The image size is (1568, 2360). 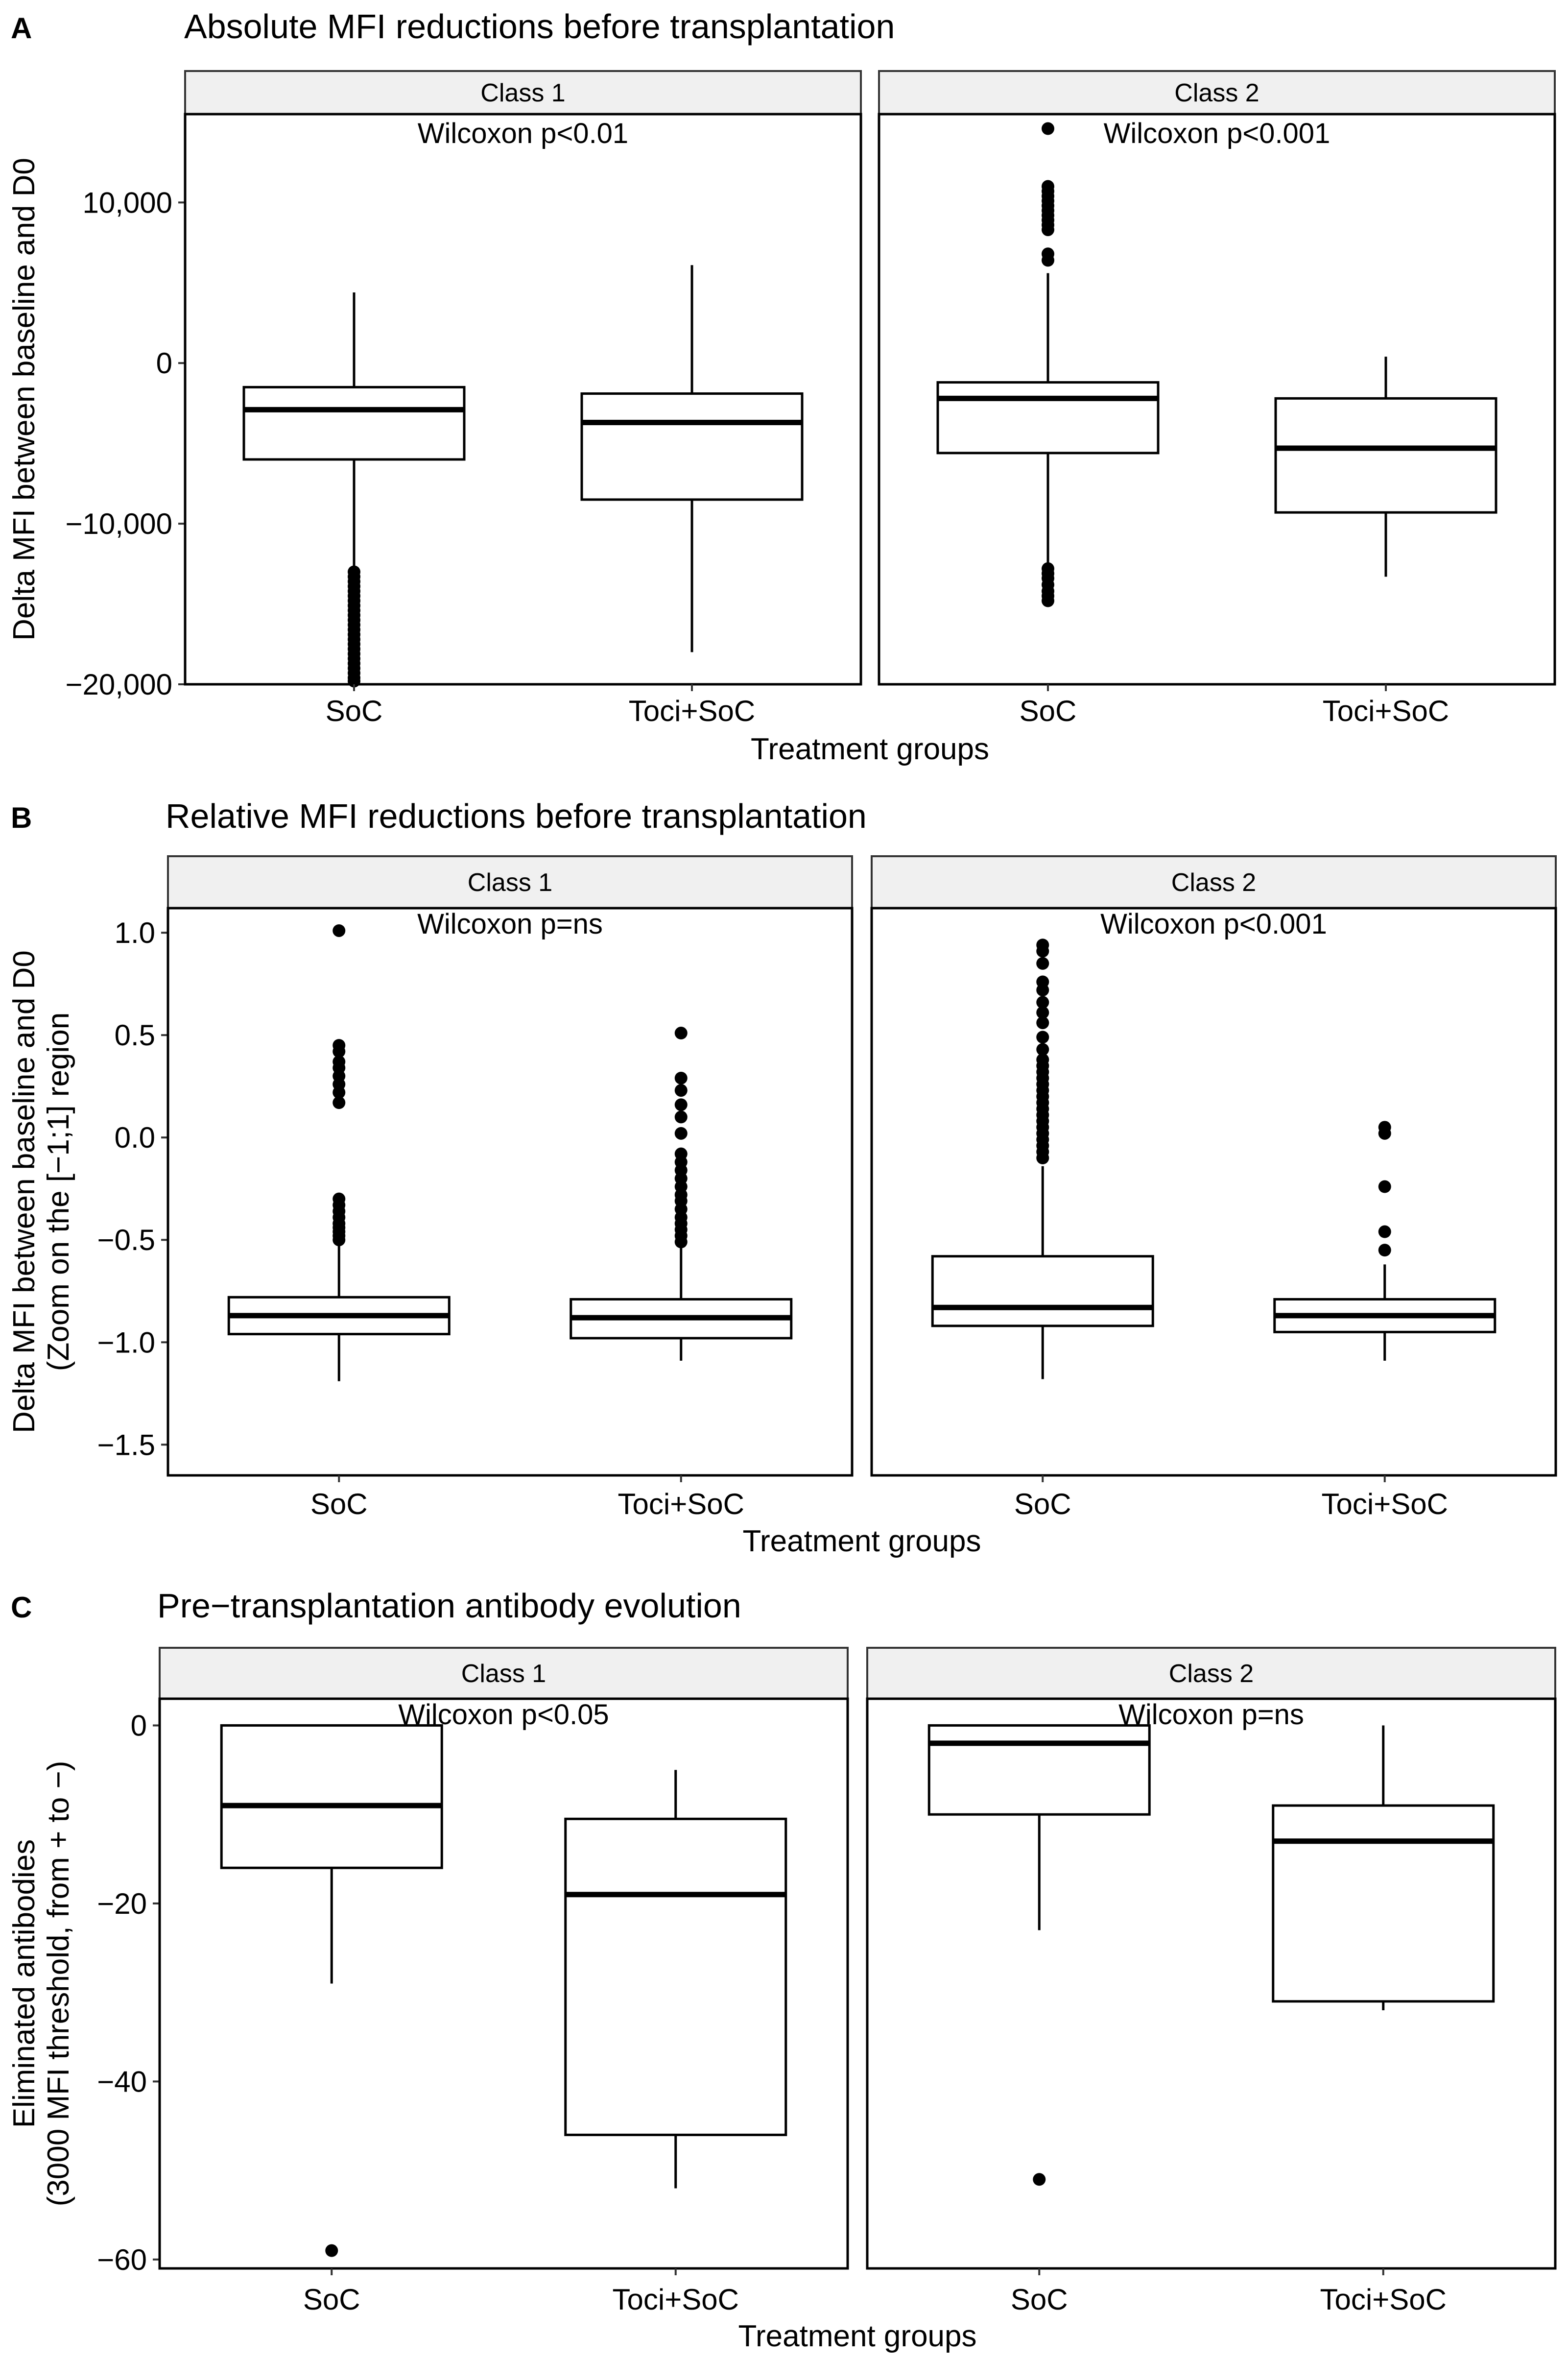 What do you see at coordinates (118, 523) in the screenshot?
I see `y-tick-label: −10,000` at bounding box center [118, 523].